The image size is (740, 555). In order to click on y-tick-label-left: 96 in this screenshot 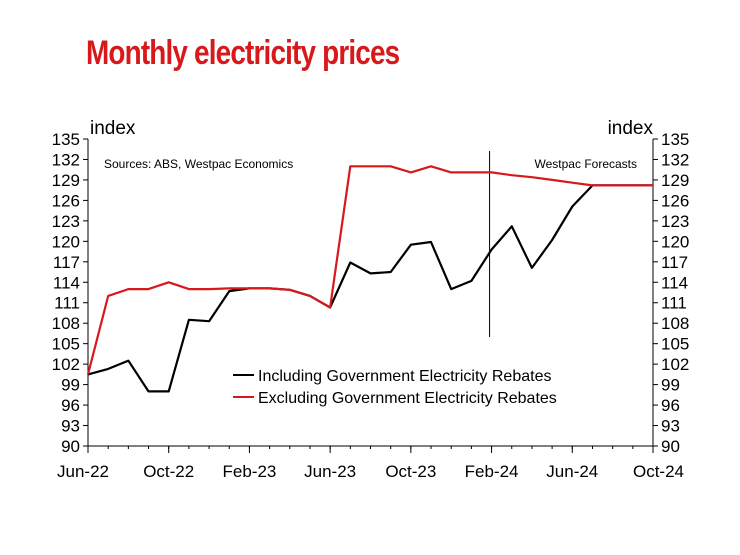, I will do `click(70, 405)`.